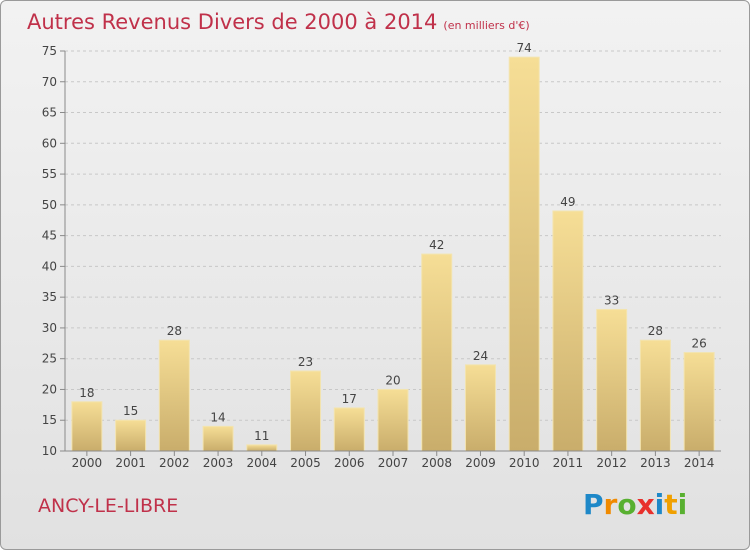 This screenshot has width=750, height=550. I want to click on y-tick-label: 45, so click(49, 236).